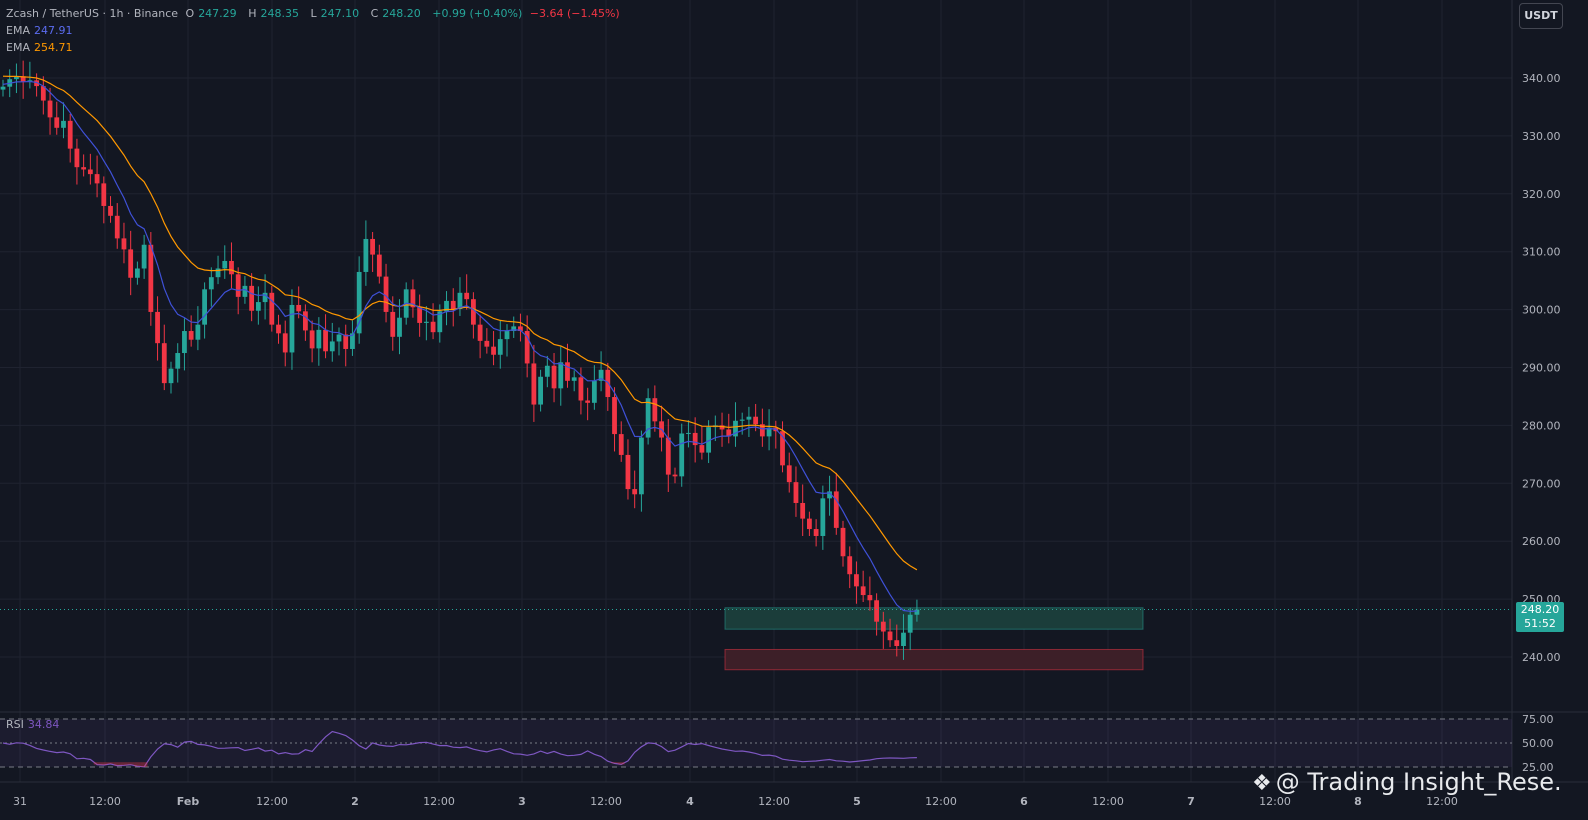  Describe the element at coordinates (39, 47) in the screenshot. I see `ema-slow-legend: EMA 254.71` at that location.